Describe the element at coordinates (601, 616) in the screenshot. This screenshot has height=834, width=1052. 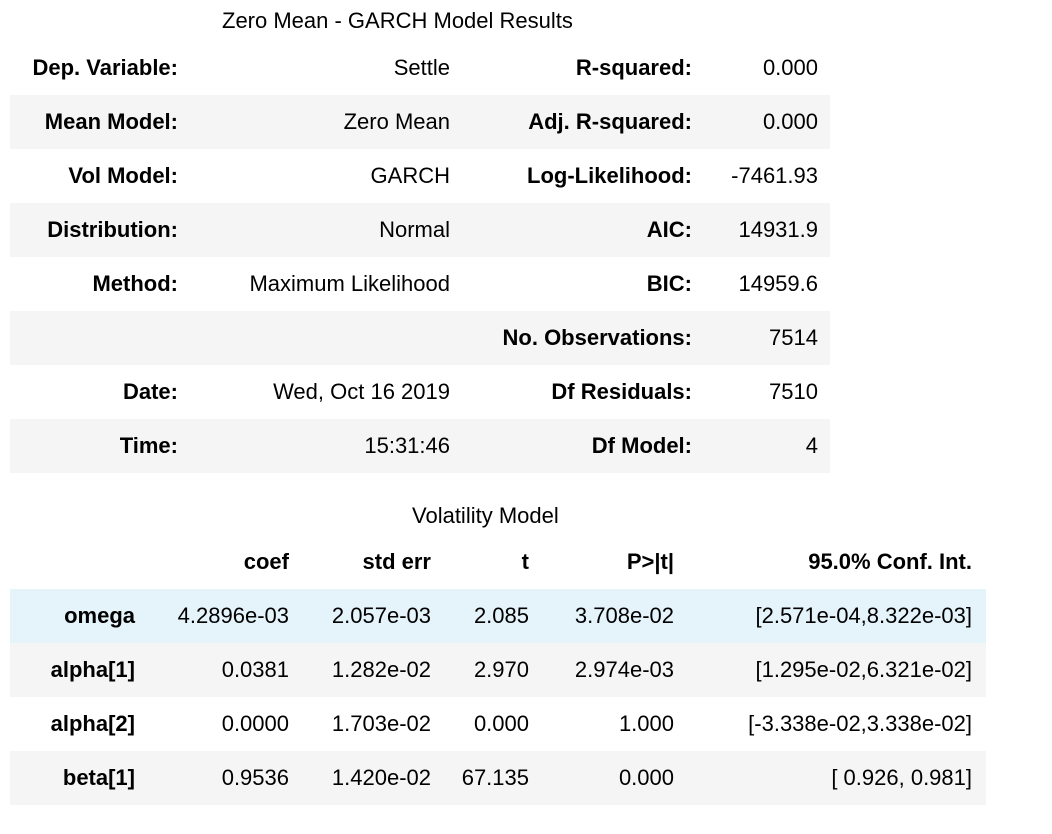
I see `p-value-cell: 3.708e-02` at that location.